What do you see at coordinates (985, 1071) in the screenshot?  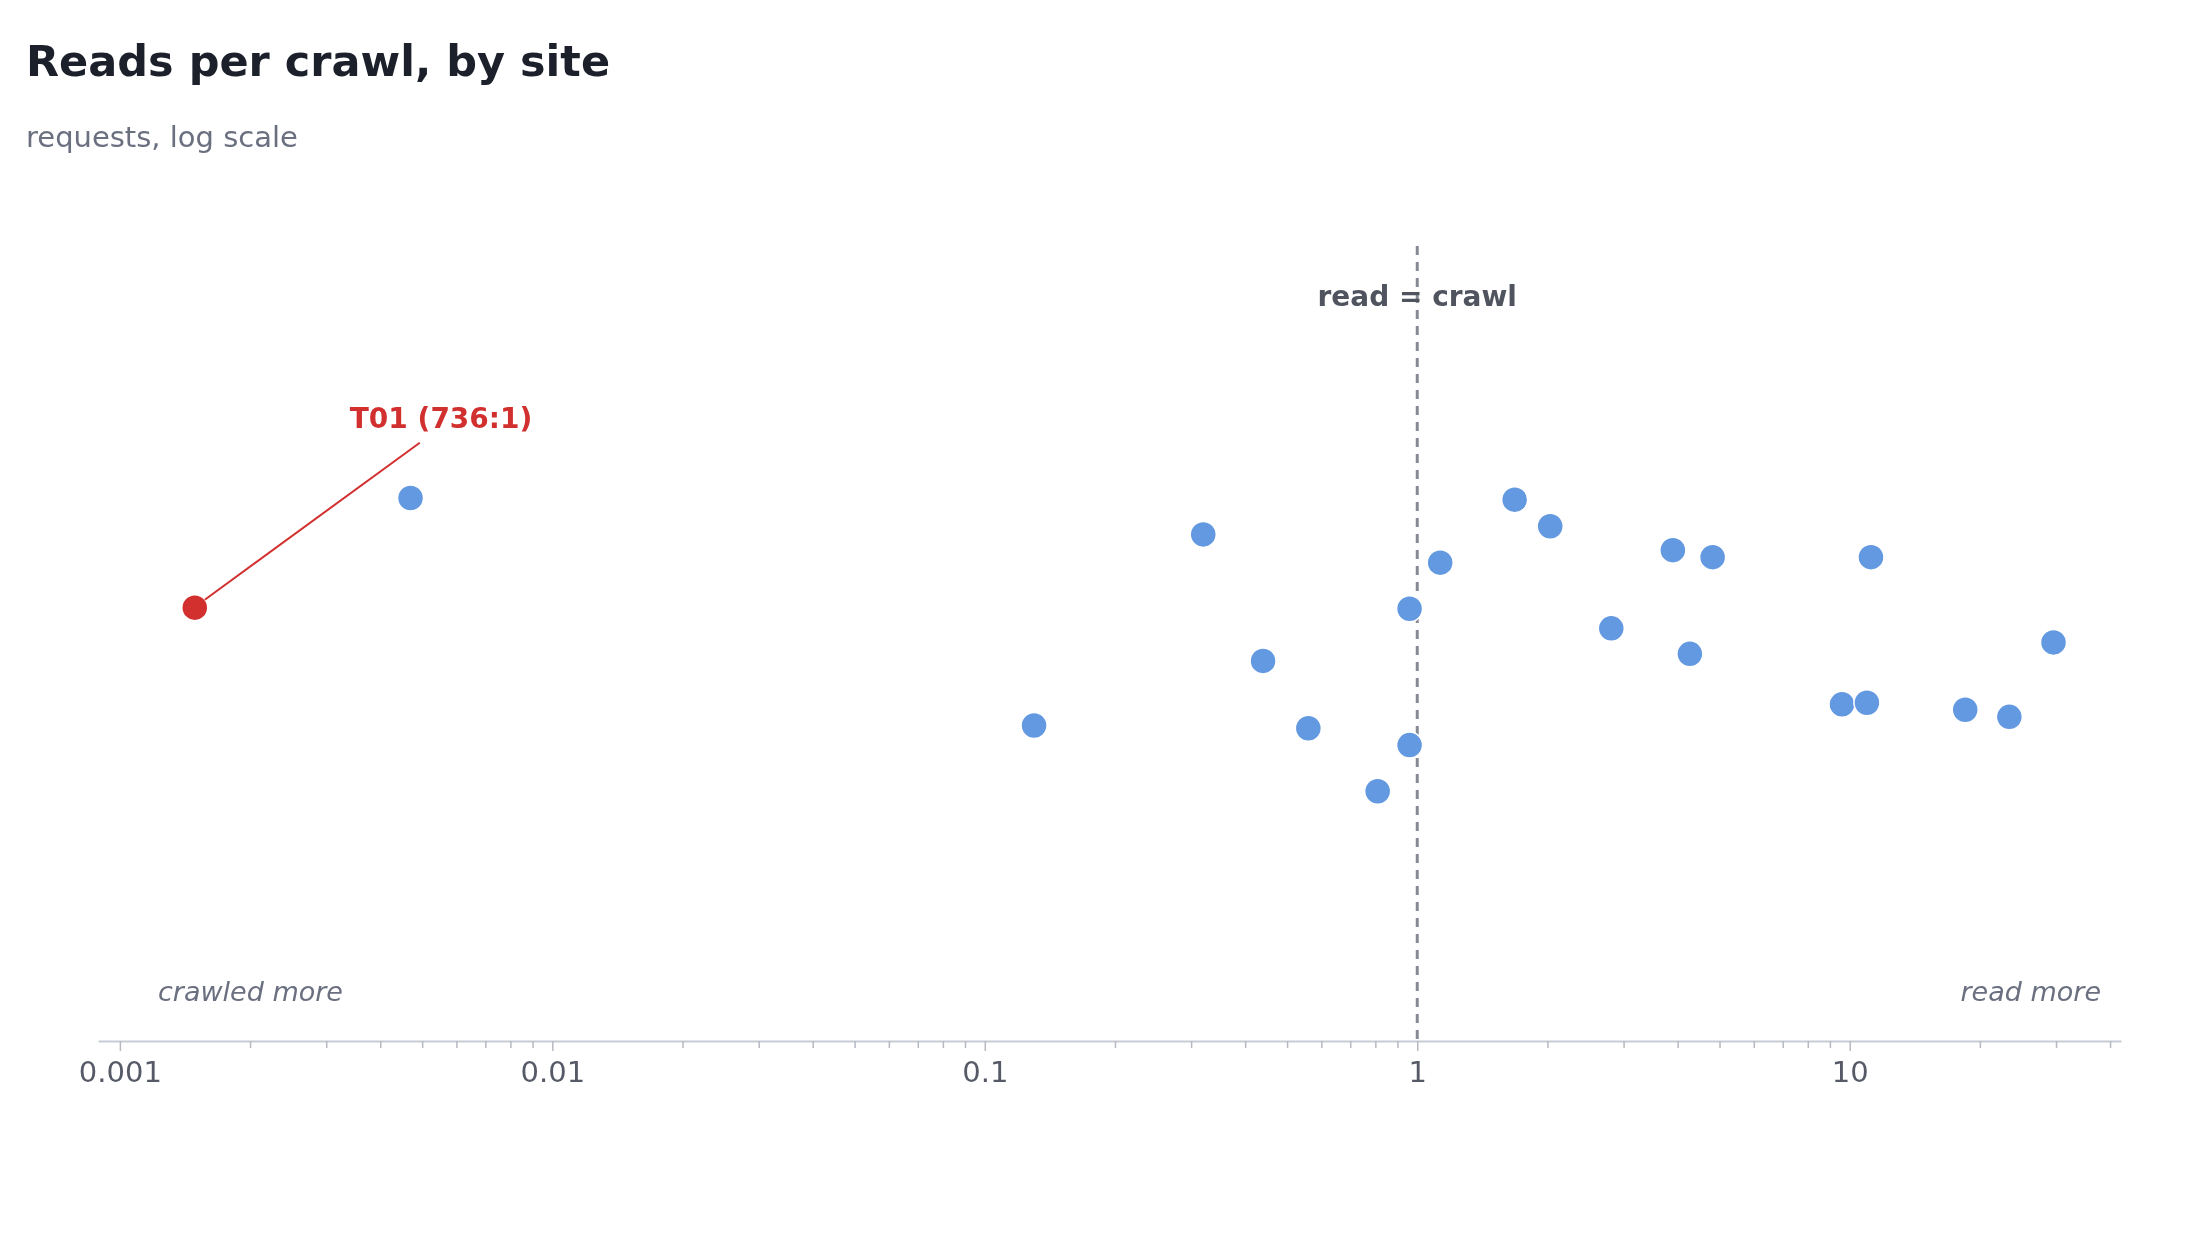 I see `x-tick-label: 0.1` at bounding box center [985, 1071].